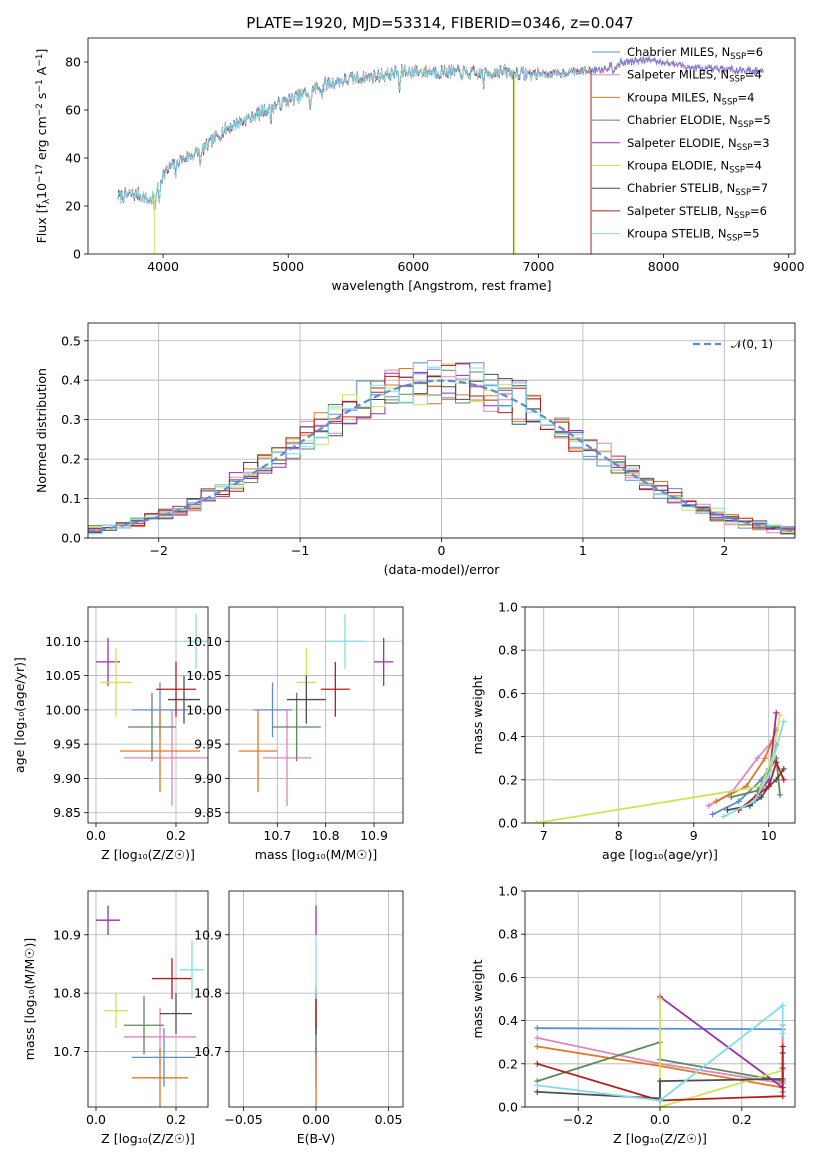 The height and width of the screenshot is (1170, 819). What do you see at coordinates (694, 76) in the screenshot?
I see `legend-entry: Salpeter MILES, NSSP=4` at bounding box center [694, 76].